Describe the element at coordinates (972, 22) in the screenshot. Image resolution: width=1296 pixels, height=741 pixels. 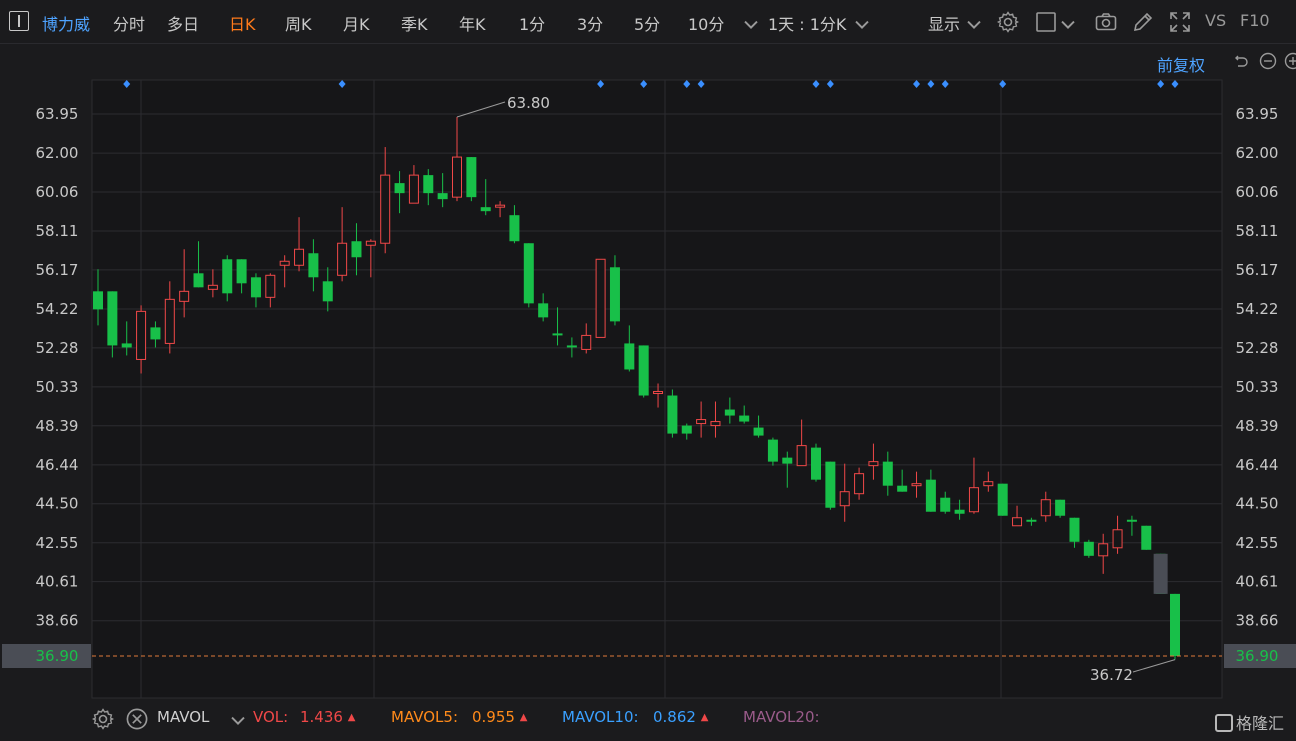
I see `display-chevron-icon` at that location.